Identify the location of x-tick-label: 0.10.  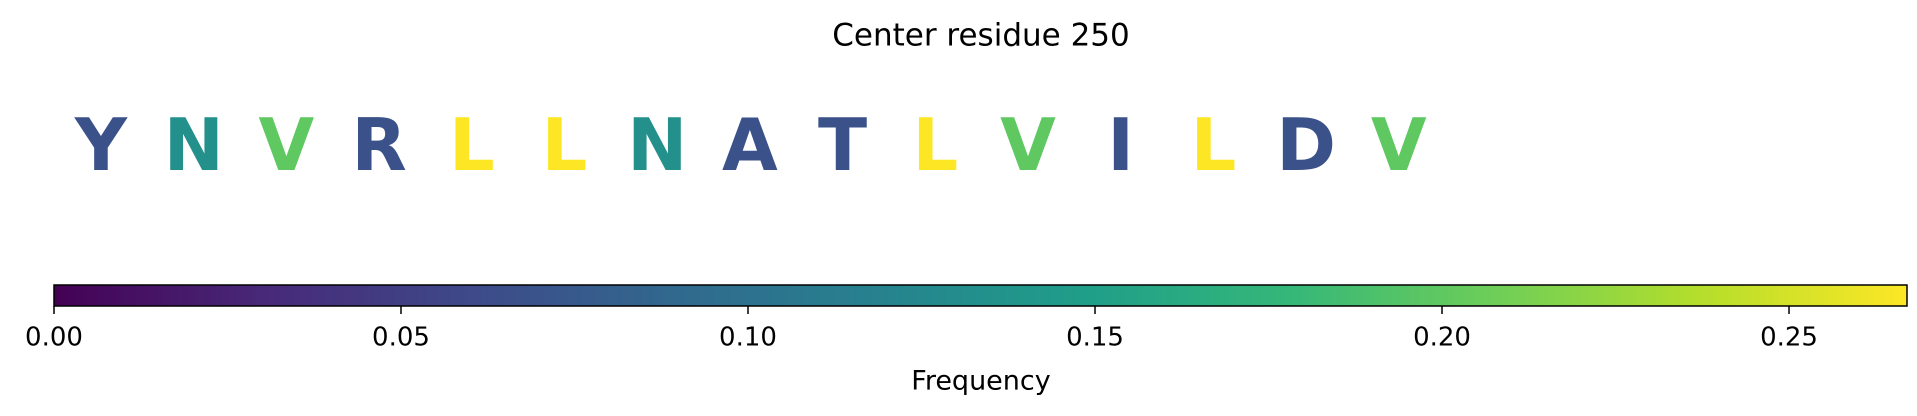
(748, 338).